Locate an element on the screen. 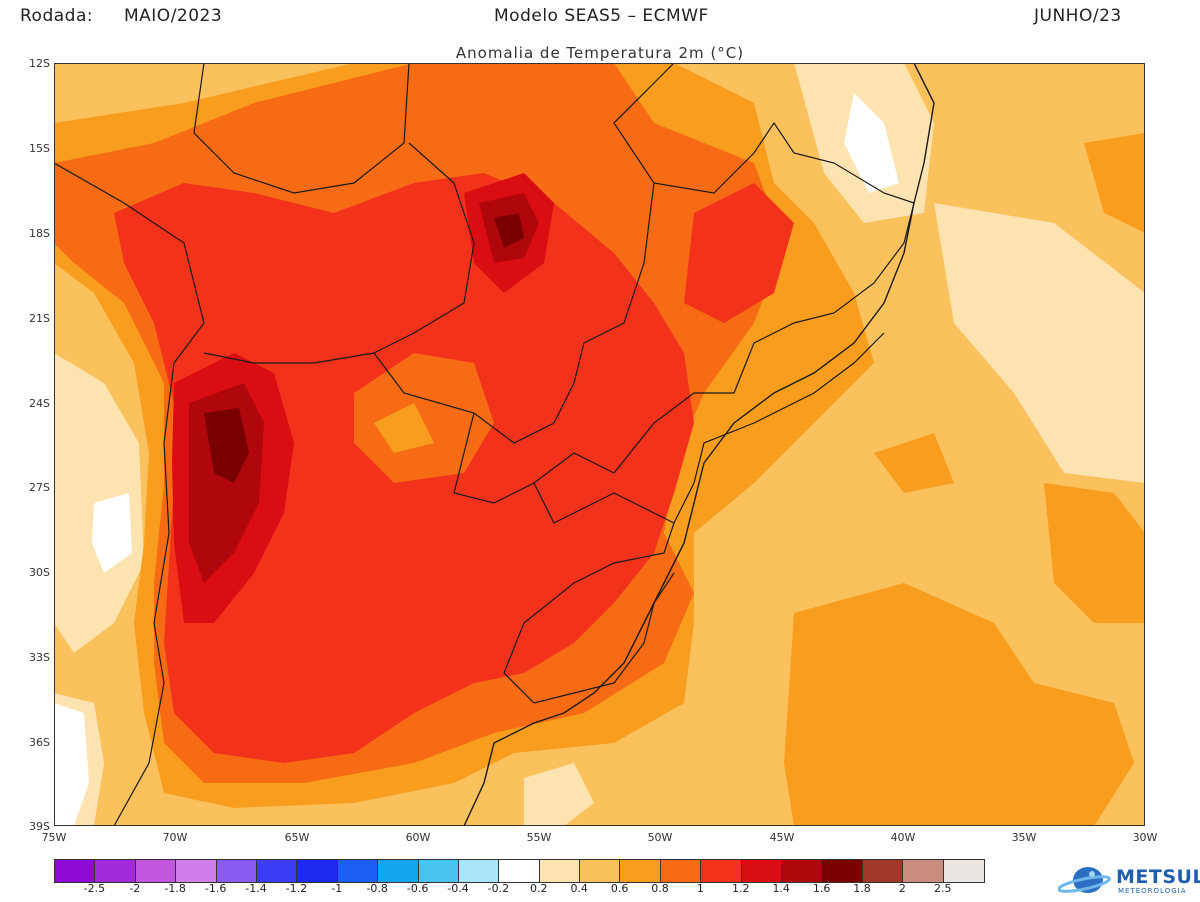 This screenshot has height=902, width=1200. colorbar-label: 0.6 is located at coordinates (619, 888).